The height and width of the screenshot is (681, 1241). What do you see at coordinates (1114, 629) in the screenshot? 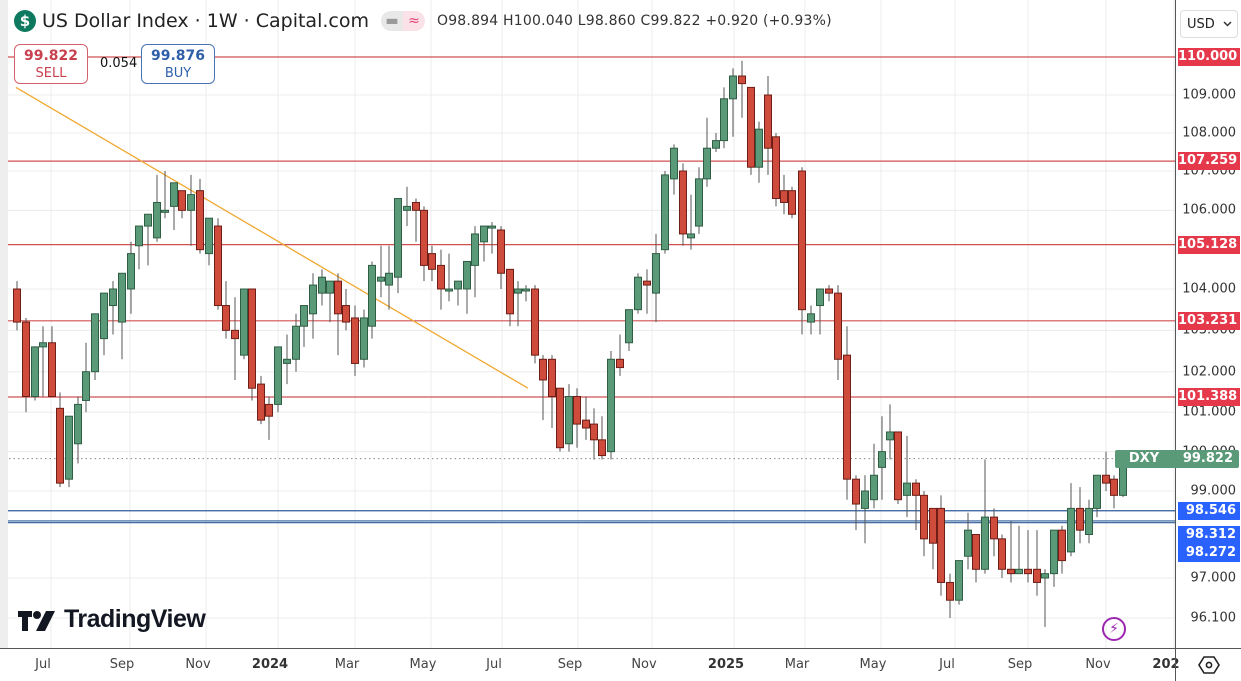
I see `lightning-icon: ⚡` at bounding box center [1114, 629].